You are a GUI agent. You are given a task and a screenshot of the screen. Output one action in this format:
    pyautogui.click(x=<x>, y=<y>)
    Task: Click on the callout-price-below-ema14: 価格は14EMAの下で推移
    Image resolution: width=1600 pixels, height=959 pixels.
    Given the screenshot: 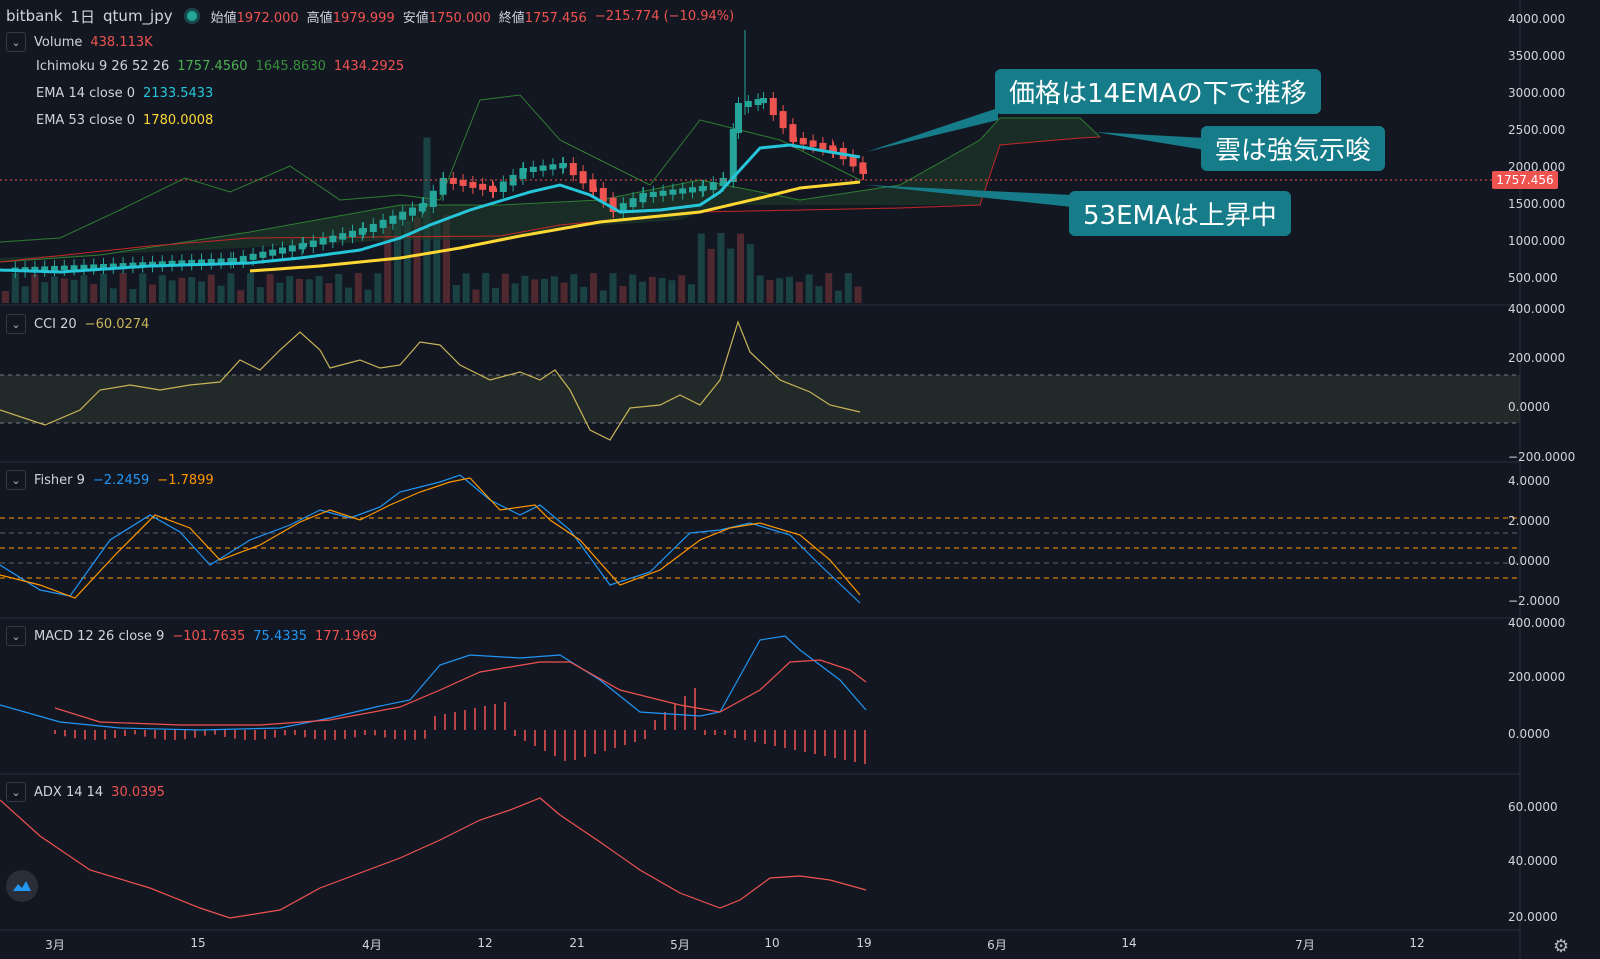 What is the action you would take?
    pyautogui.click(x=1158, y=91)
    